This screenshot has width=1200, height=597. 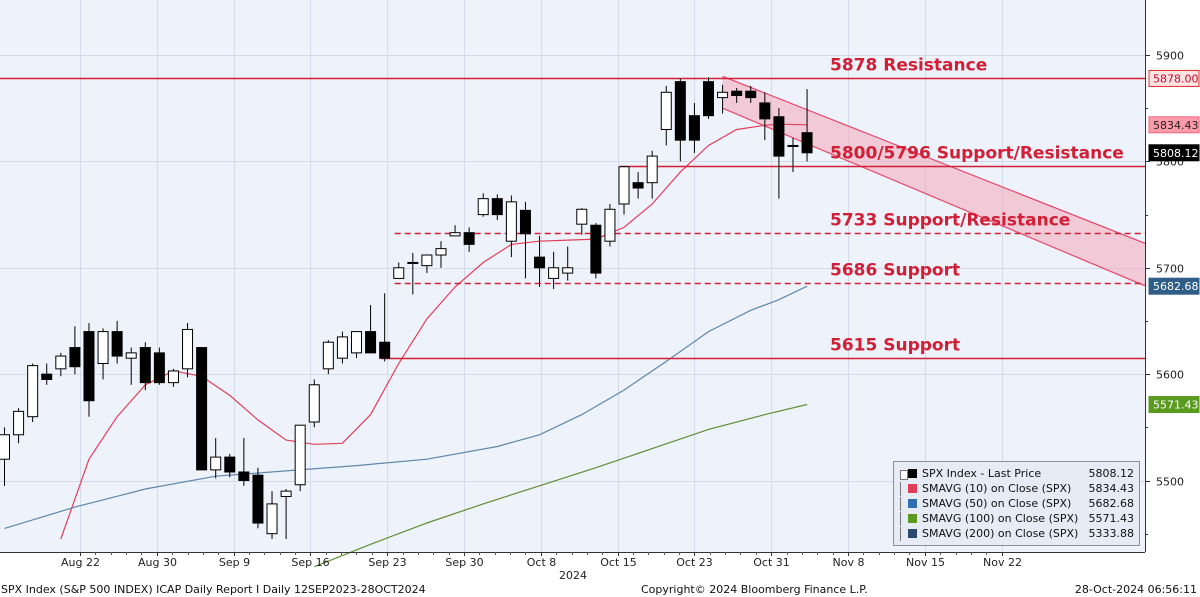 What do you see at coordinates (912, 488) in the screenshot?
I see `legend-swatch` at bounding box center [912, 488].